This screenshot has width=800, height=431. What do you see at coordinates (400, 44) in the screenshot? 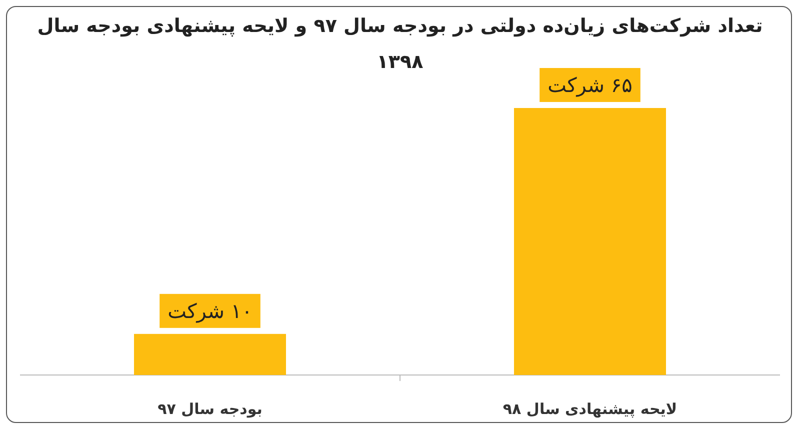
I see `chart-title: تعداد شرکت‌های زیان‌ده دولتی در بودجه سال ۹۷ و لایحه پیشنهادی بودجه سال ۱۳۹۸` at bounding box center [400, 44].